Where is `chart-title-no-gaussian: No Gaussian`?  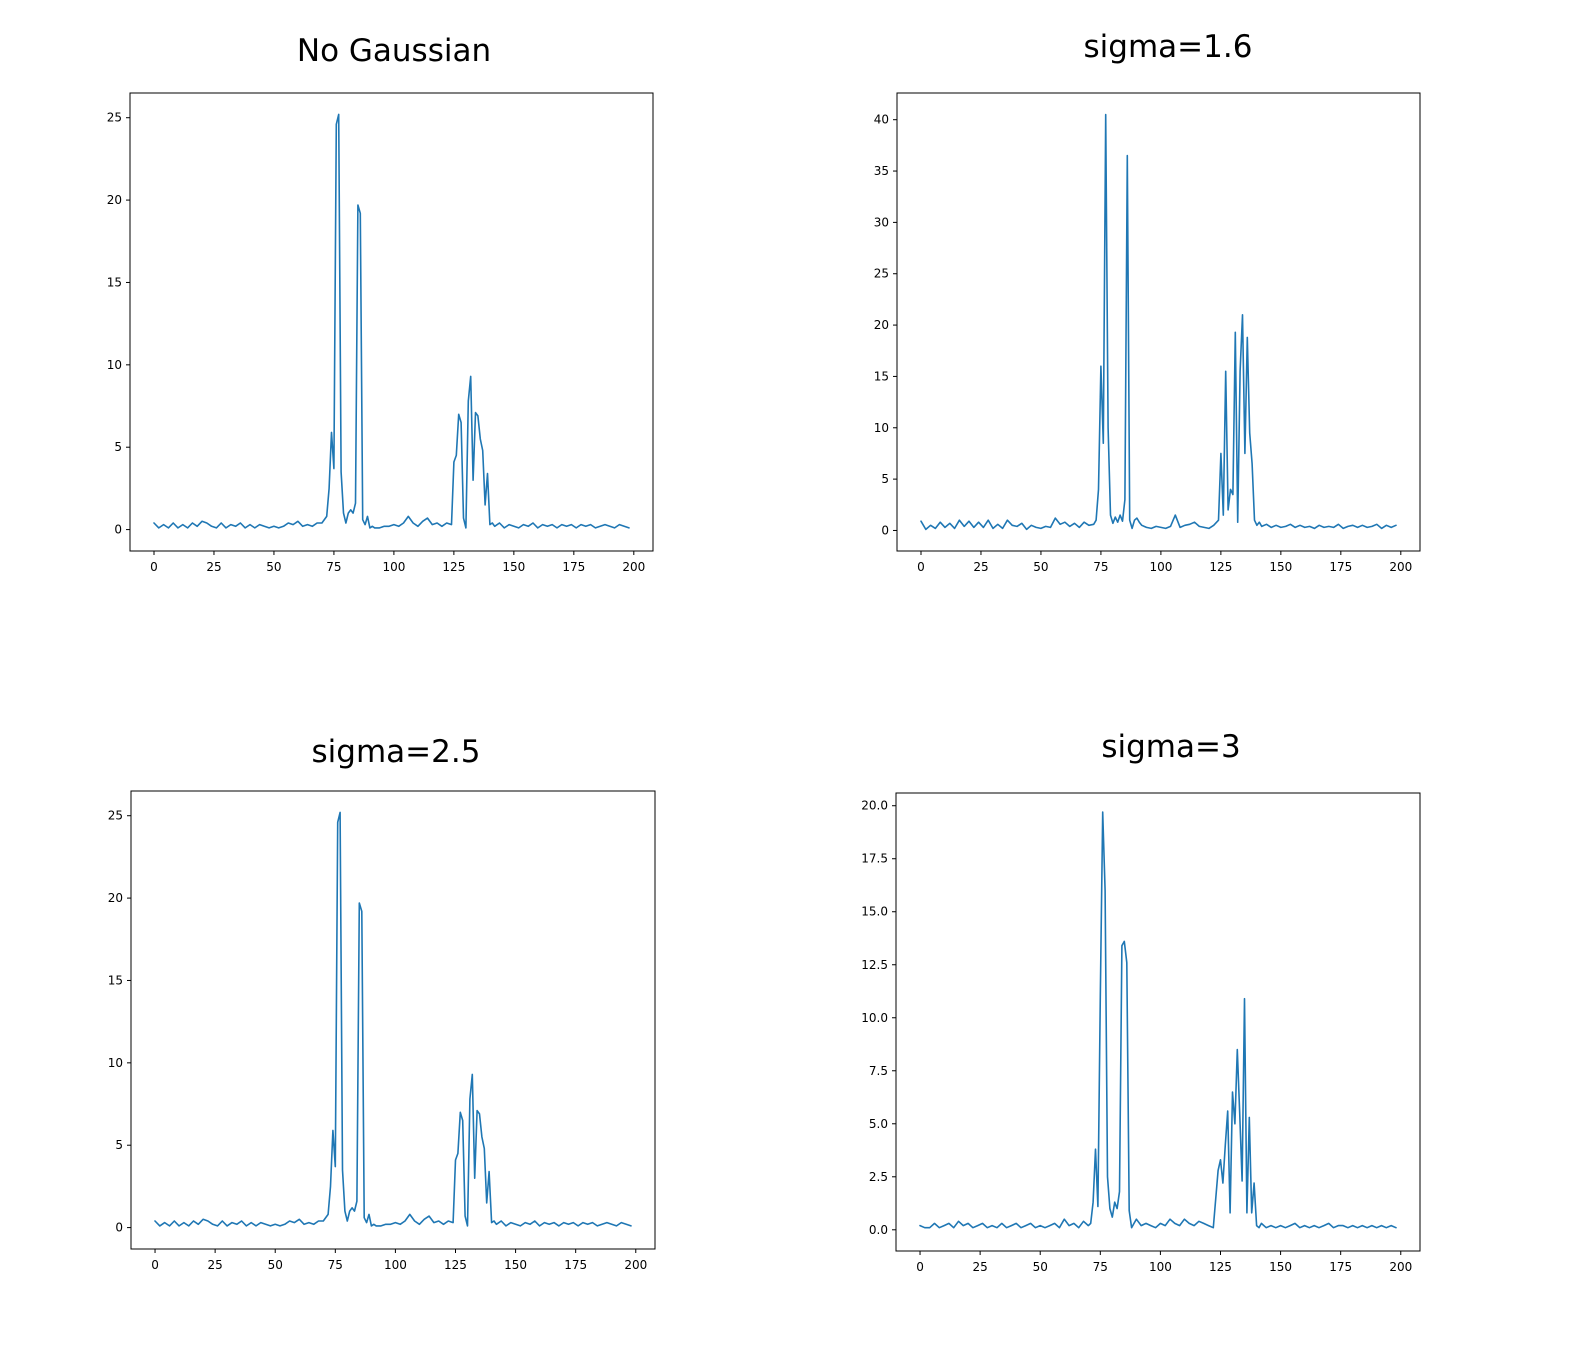
chart-title-no-gaussian: No Gaussian is located at coordinates (394, 51).